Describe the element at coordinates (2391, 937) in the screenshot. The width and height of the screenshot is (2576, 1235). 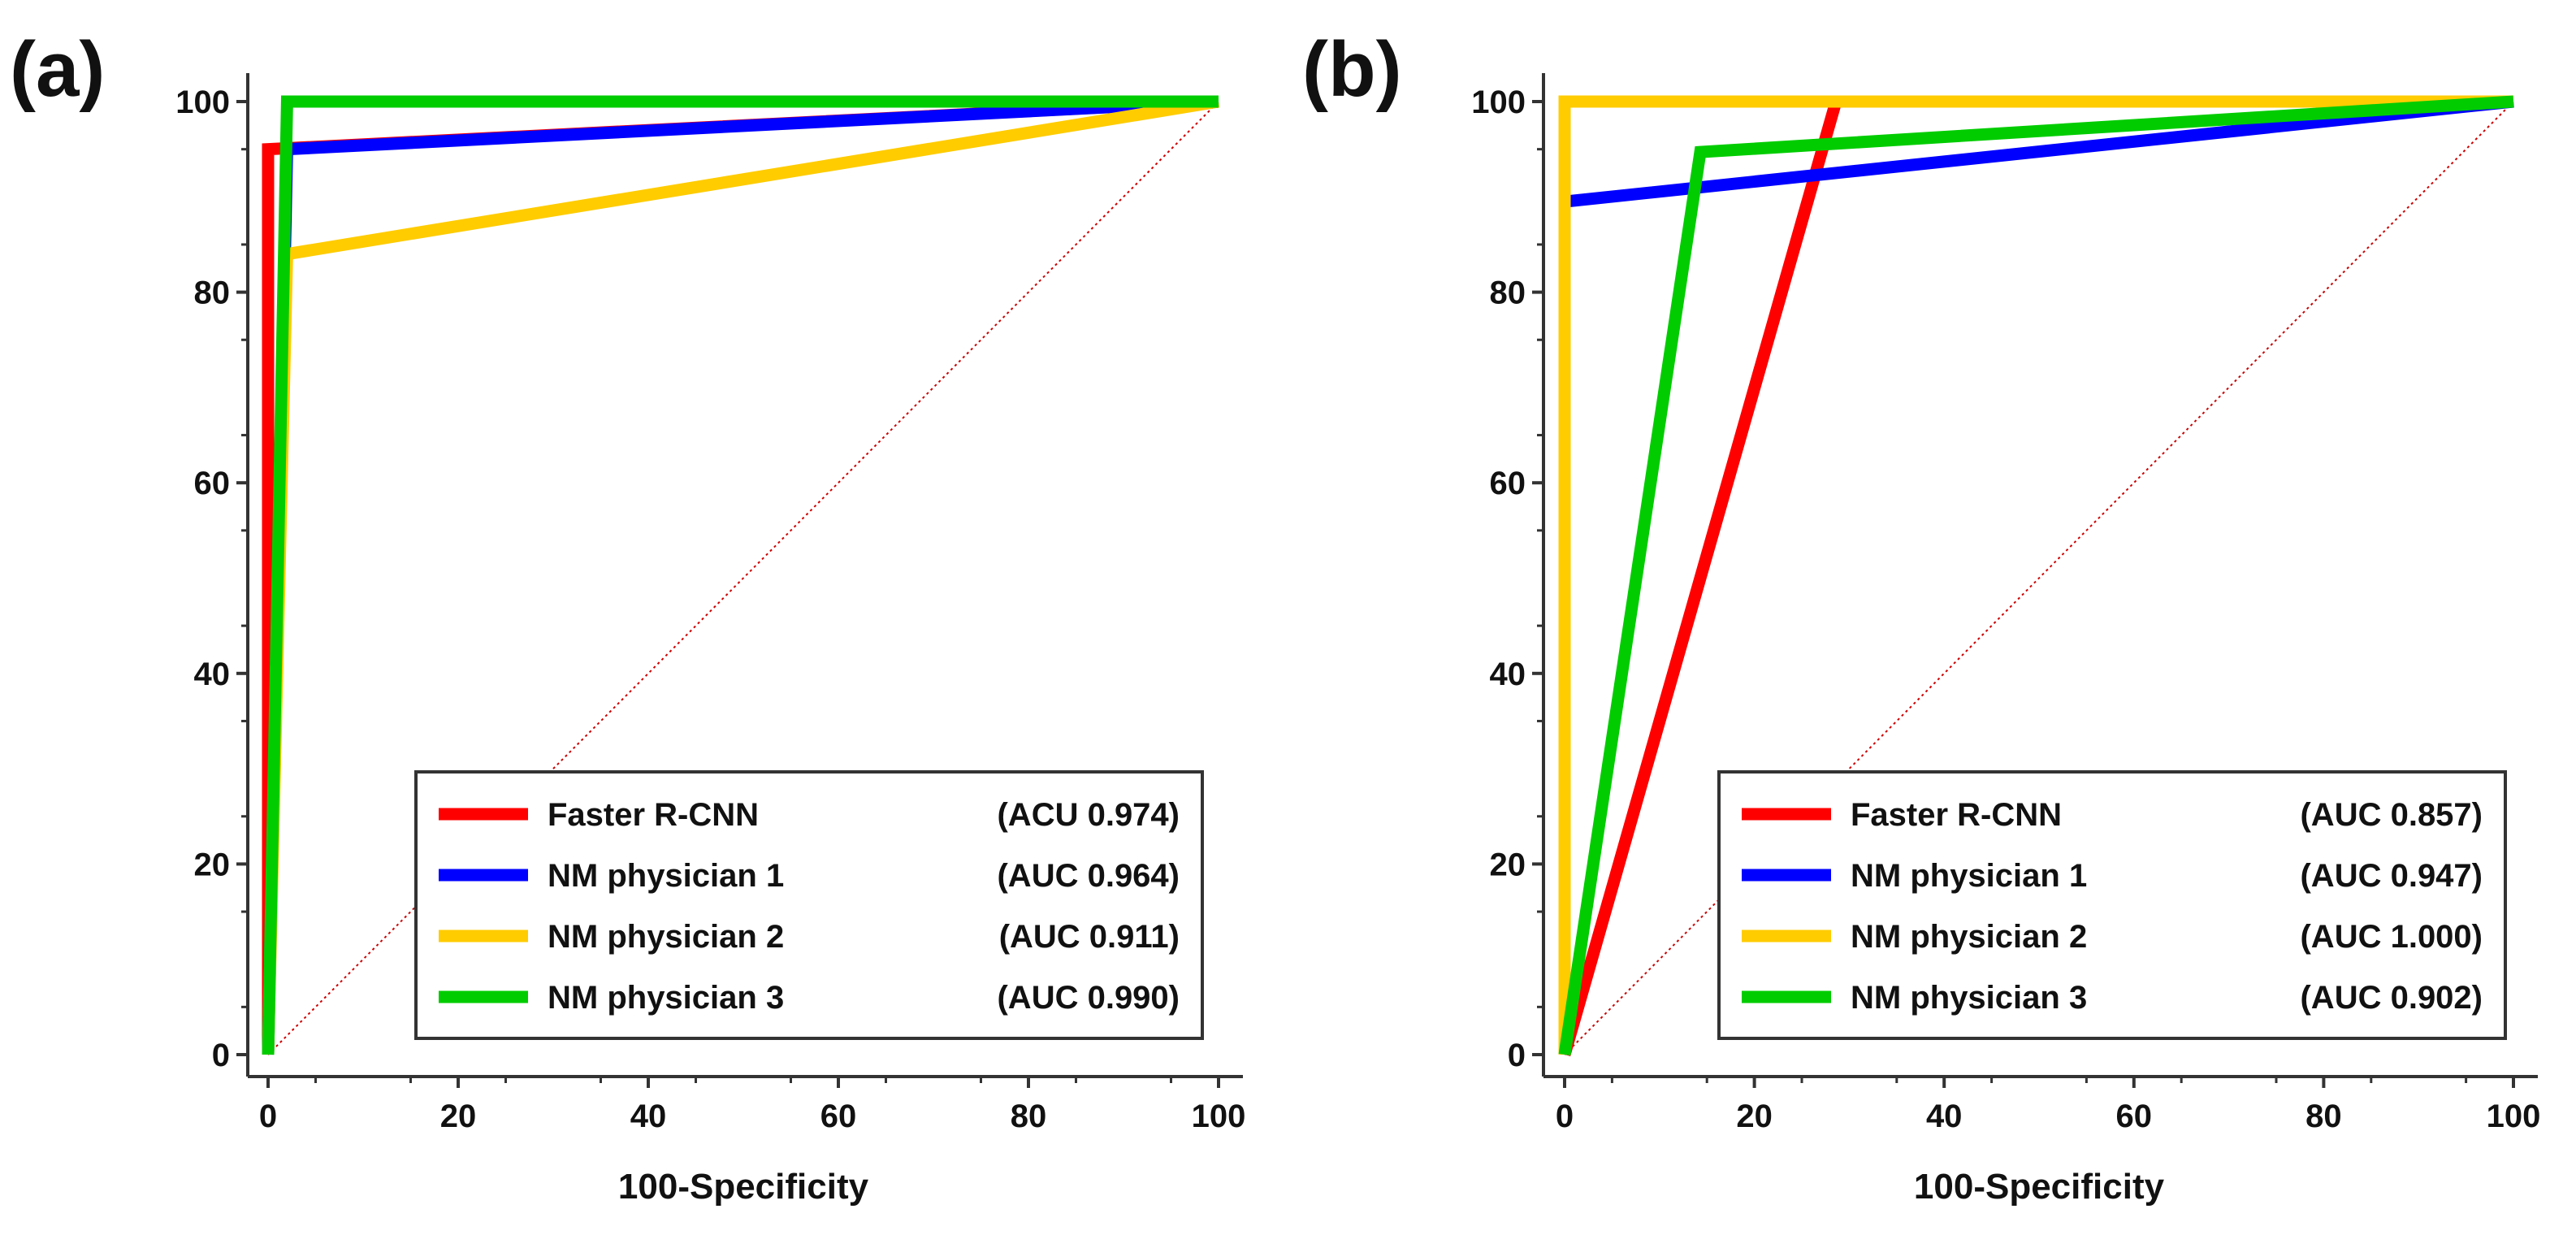
I see `legend-auc-value: (AUC 1.000)` at that location.